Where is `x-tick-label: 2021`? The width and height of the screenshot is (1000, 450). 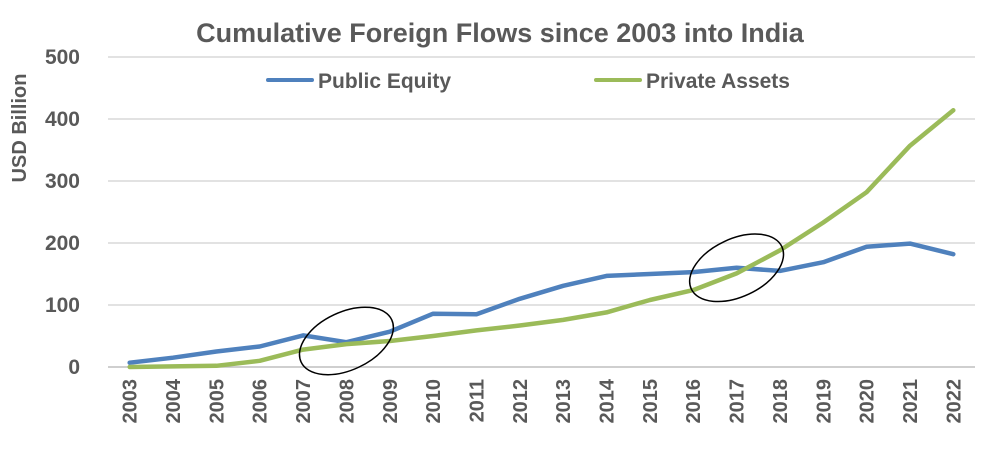
x-tick-label: 2021 is located at coordinates (911, 401).